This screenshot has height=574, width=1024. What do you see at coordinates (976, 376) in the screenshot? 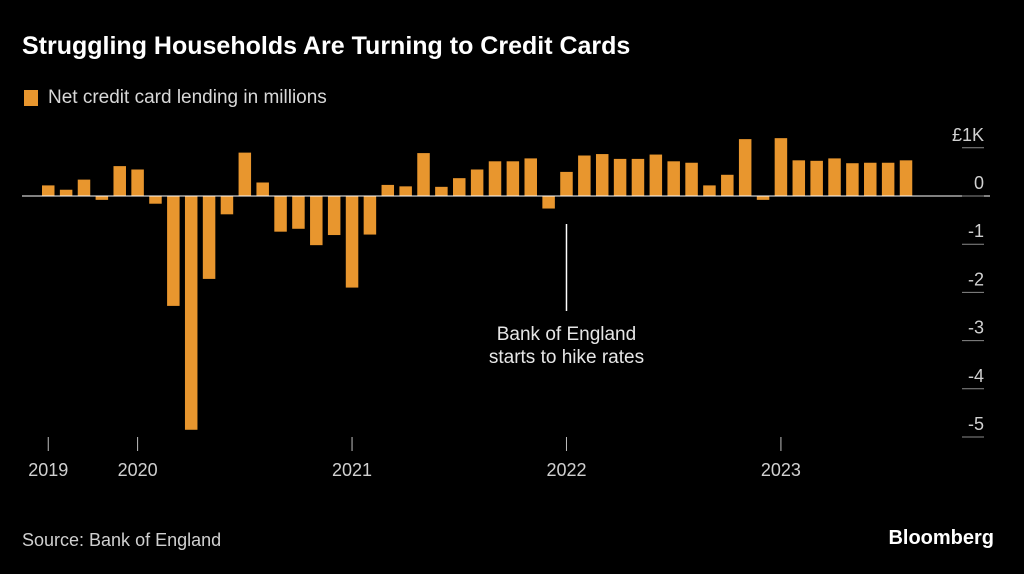
I see `y-tick-label: -4` at bounding box center [976, 376].